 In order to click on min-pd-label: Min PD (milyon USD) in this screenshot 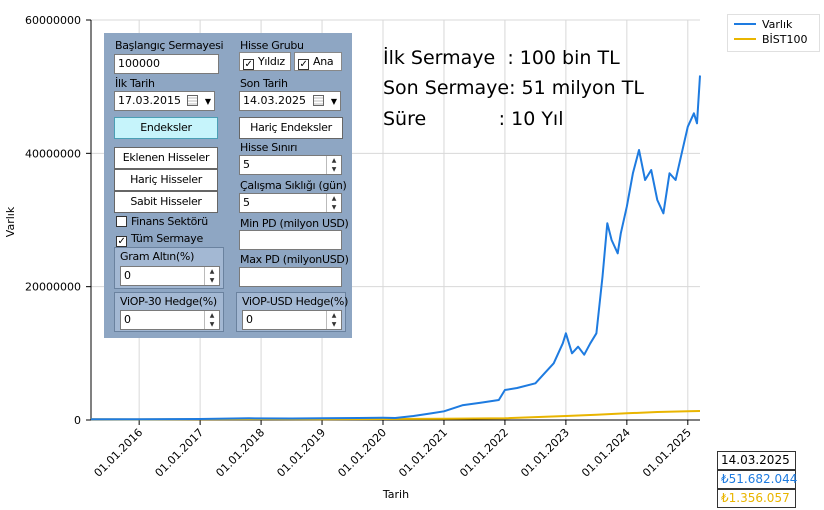, I will do `click(294, 223)`.